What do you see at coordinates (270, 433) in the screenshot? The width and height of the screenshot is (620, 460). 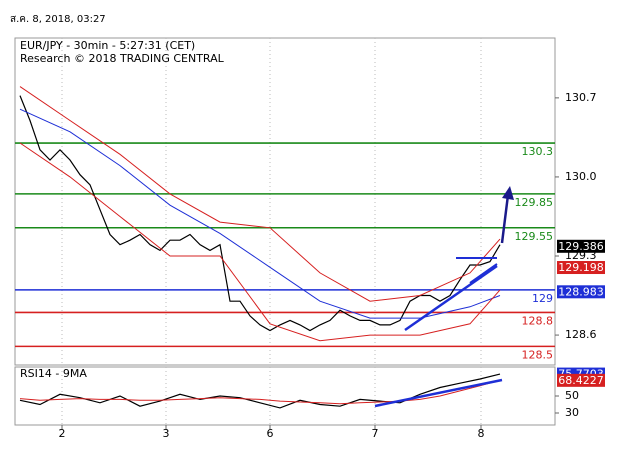 I see `x-tick-label: 6` at bounding box center [270, 433].